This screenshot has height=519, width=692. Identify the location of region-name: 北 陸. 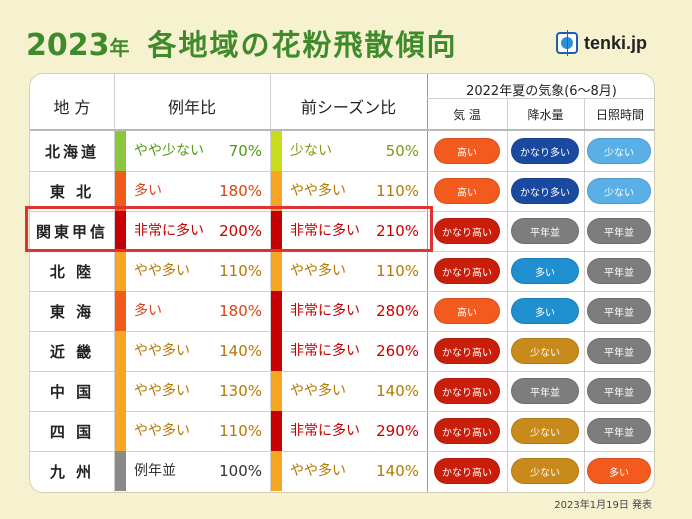
(72, 271).